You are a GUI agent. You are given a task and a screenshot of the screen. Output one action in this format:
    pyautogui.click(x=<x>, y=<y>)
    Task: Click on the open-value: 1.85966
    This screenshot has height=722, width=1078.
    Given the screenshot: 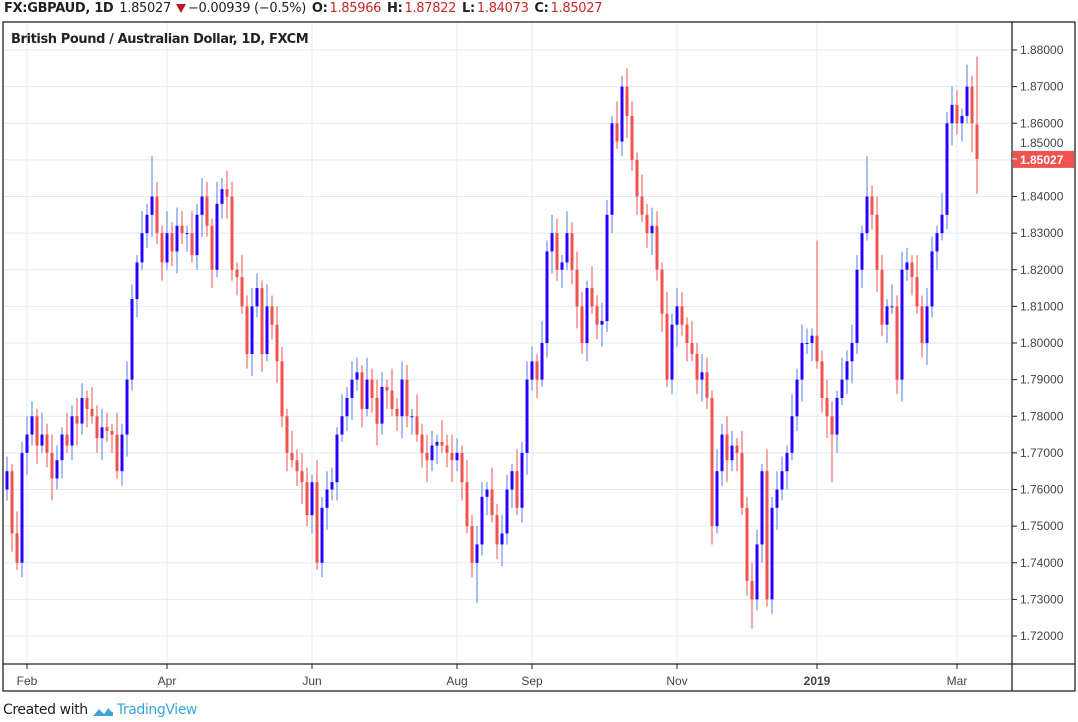 What is the action you would take?
    pyautogui.click(x=355, y=8)
    